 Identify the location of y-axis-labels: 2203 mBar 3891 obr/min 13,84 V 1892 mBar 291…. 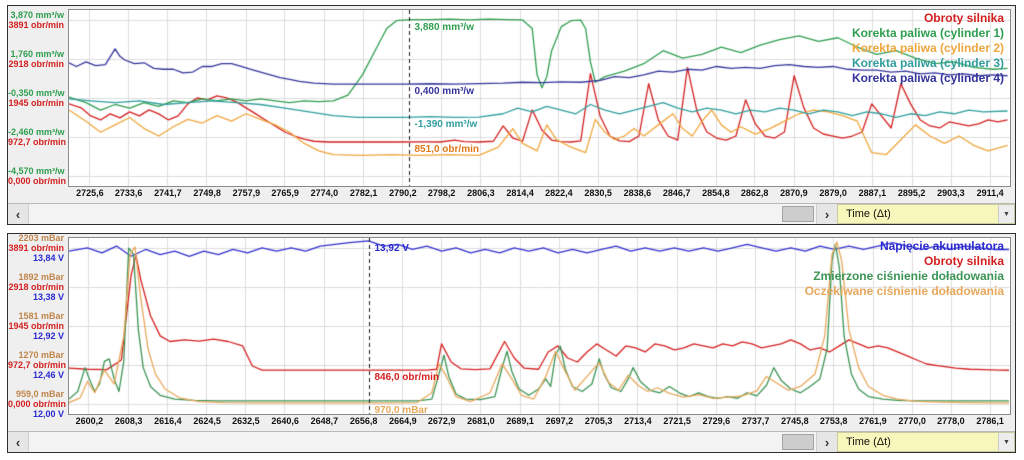
(38, 326).